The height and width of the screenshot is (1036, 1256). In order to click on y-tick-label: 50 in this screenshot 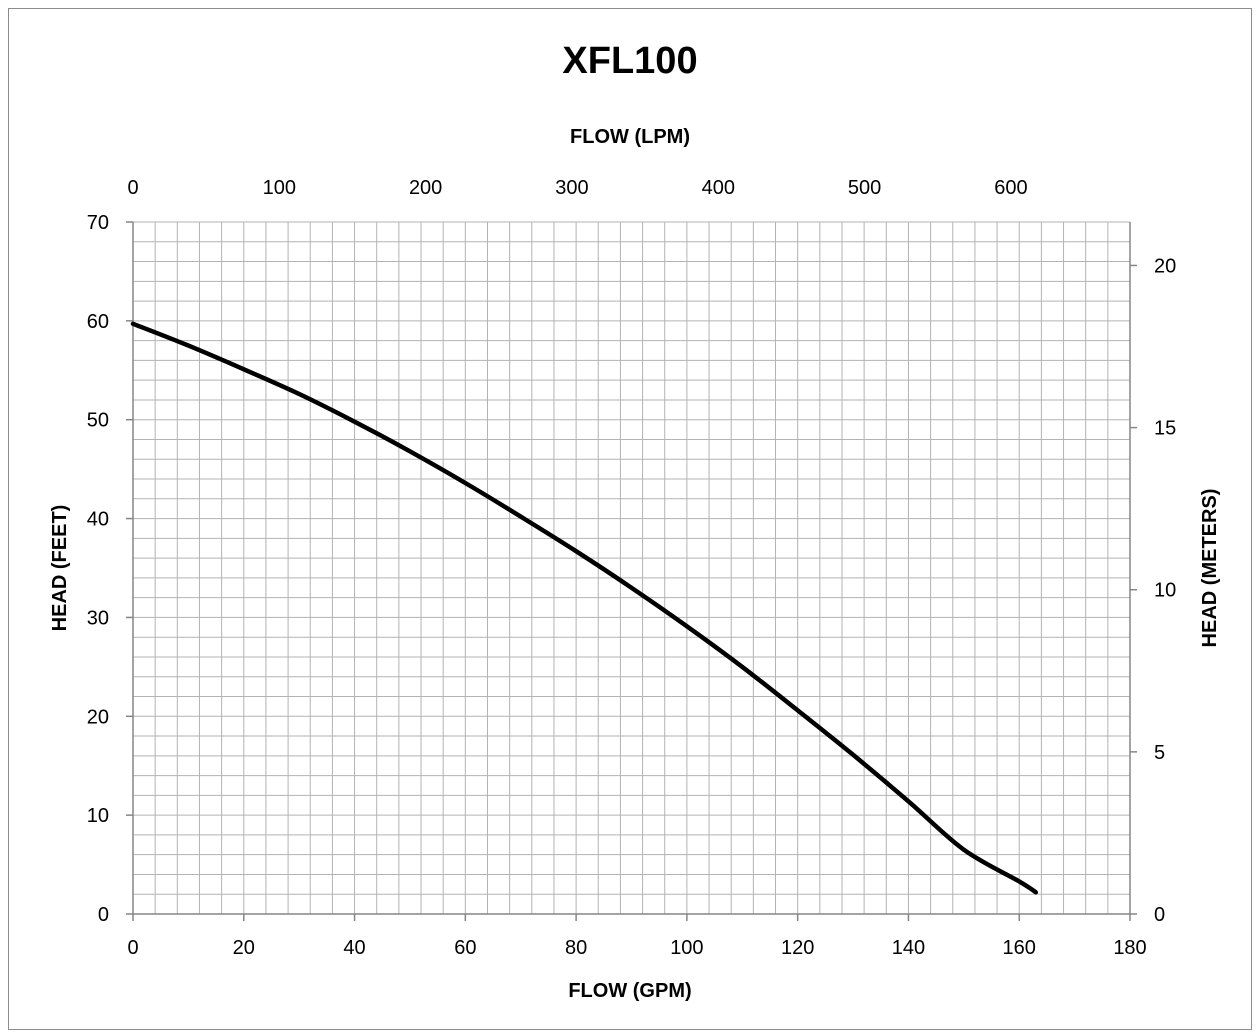, I will do `click(98, 421)`.